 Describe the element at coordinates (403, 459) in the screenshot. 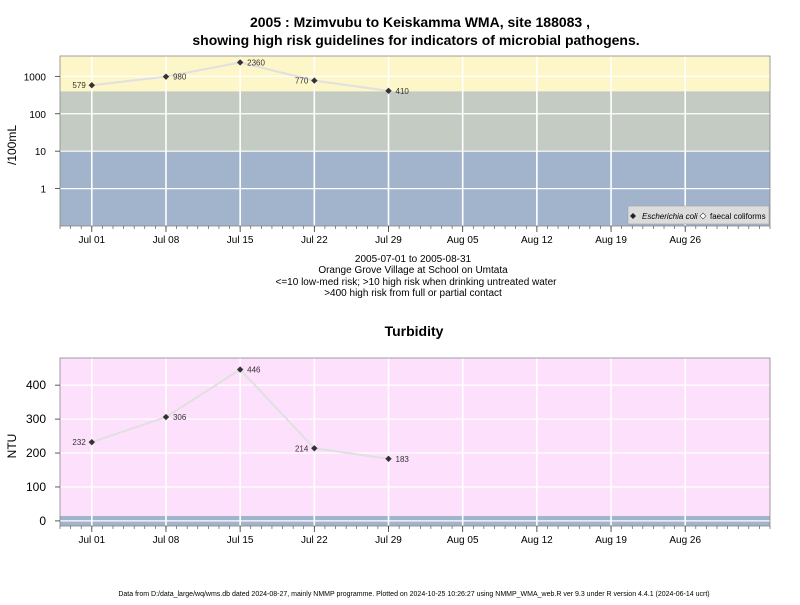

I see `data-label-4: 183` at that location.